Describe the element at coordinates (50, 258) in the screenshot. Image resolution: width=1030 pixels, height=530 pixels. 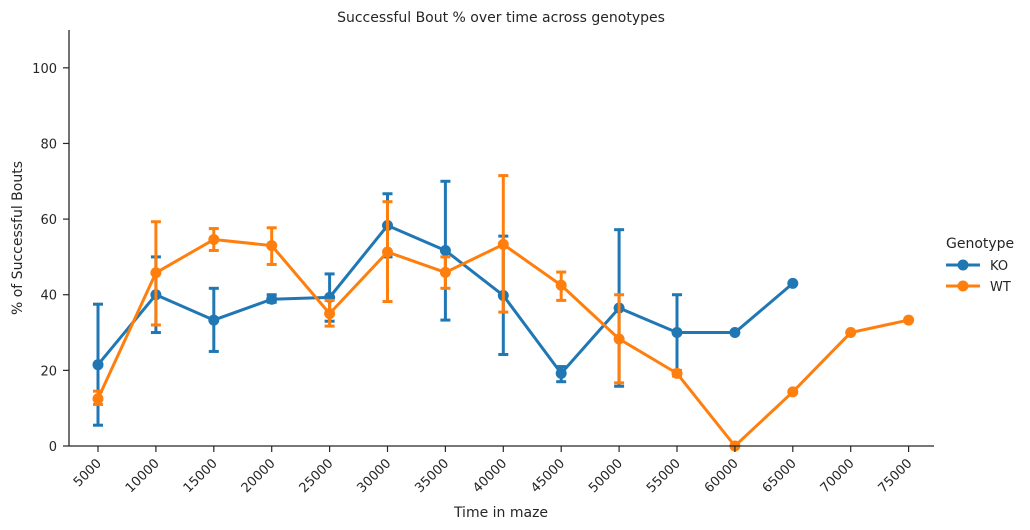
I see `y-axis-ticks: 0 20 40 60 80 100` at that location.